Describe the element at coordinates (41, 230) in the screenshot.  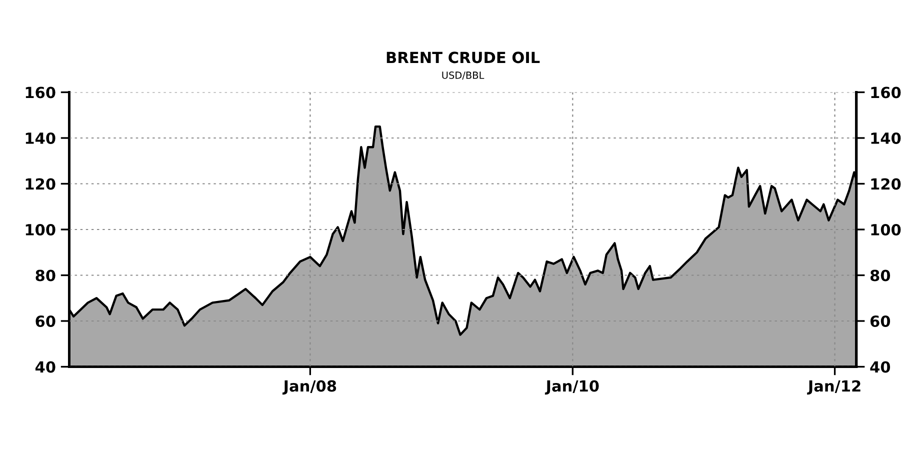
I see `y-tick-label: 100` at that location.